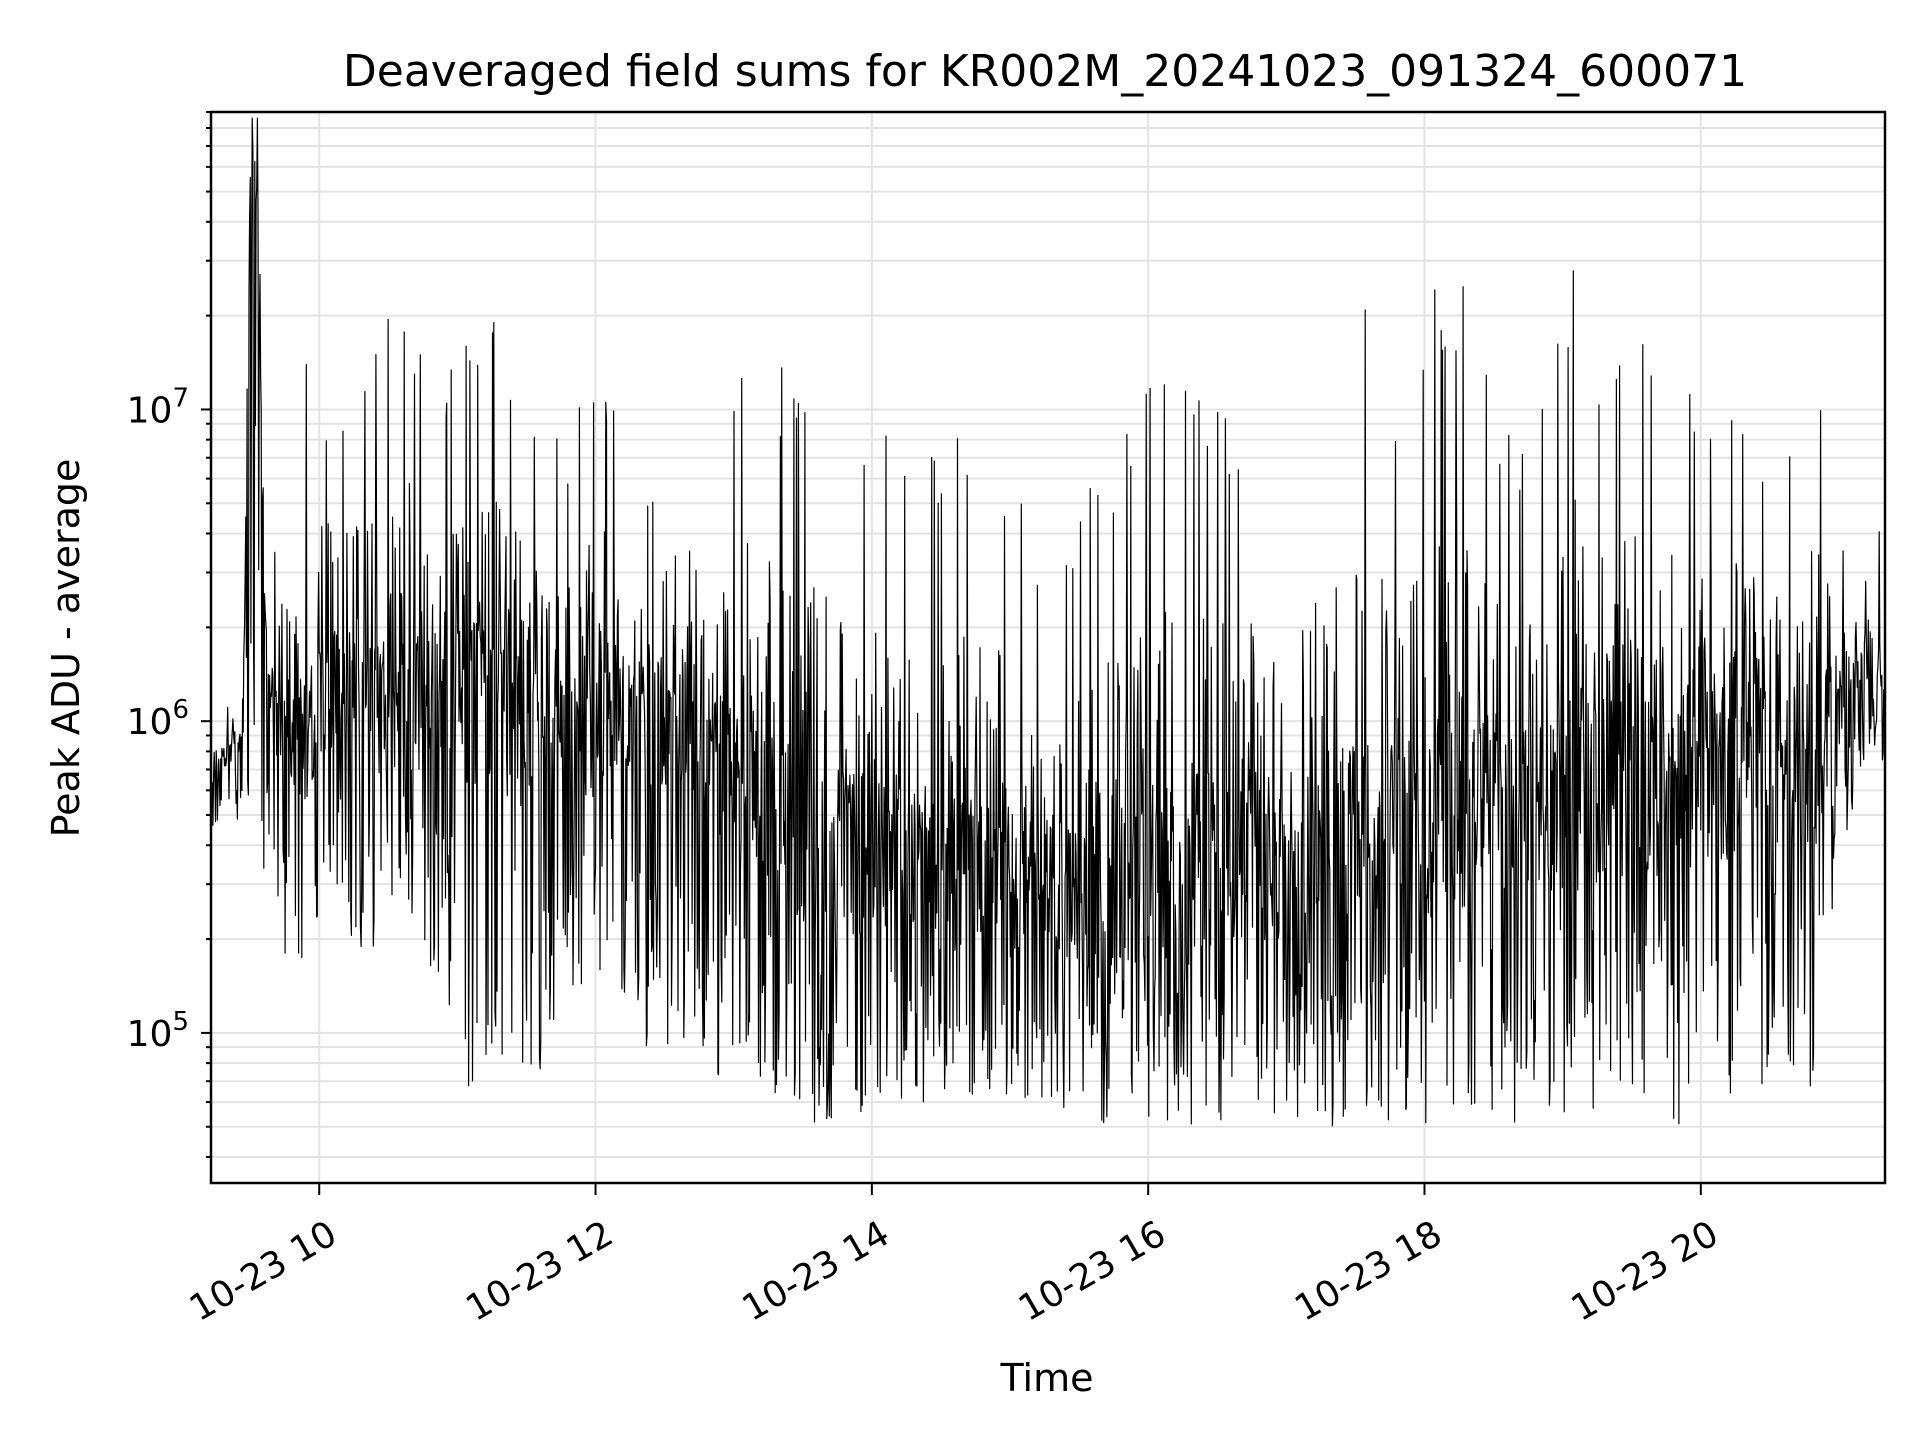  Describe the element at coordinates (180, 1022) in the screenshot. I see `y-tick-exponent: 5` at that location.